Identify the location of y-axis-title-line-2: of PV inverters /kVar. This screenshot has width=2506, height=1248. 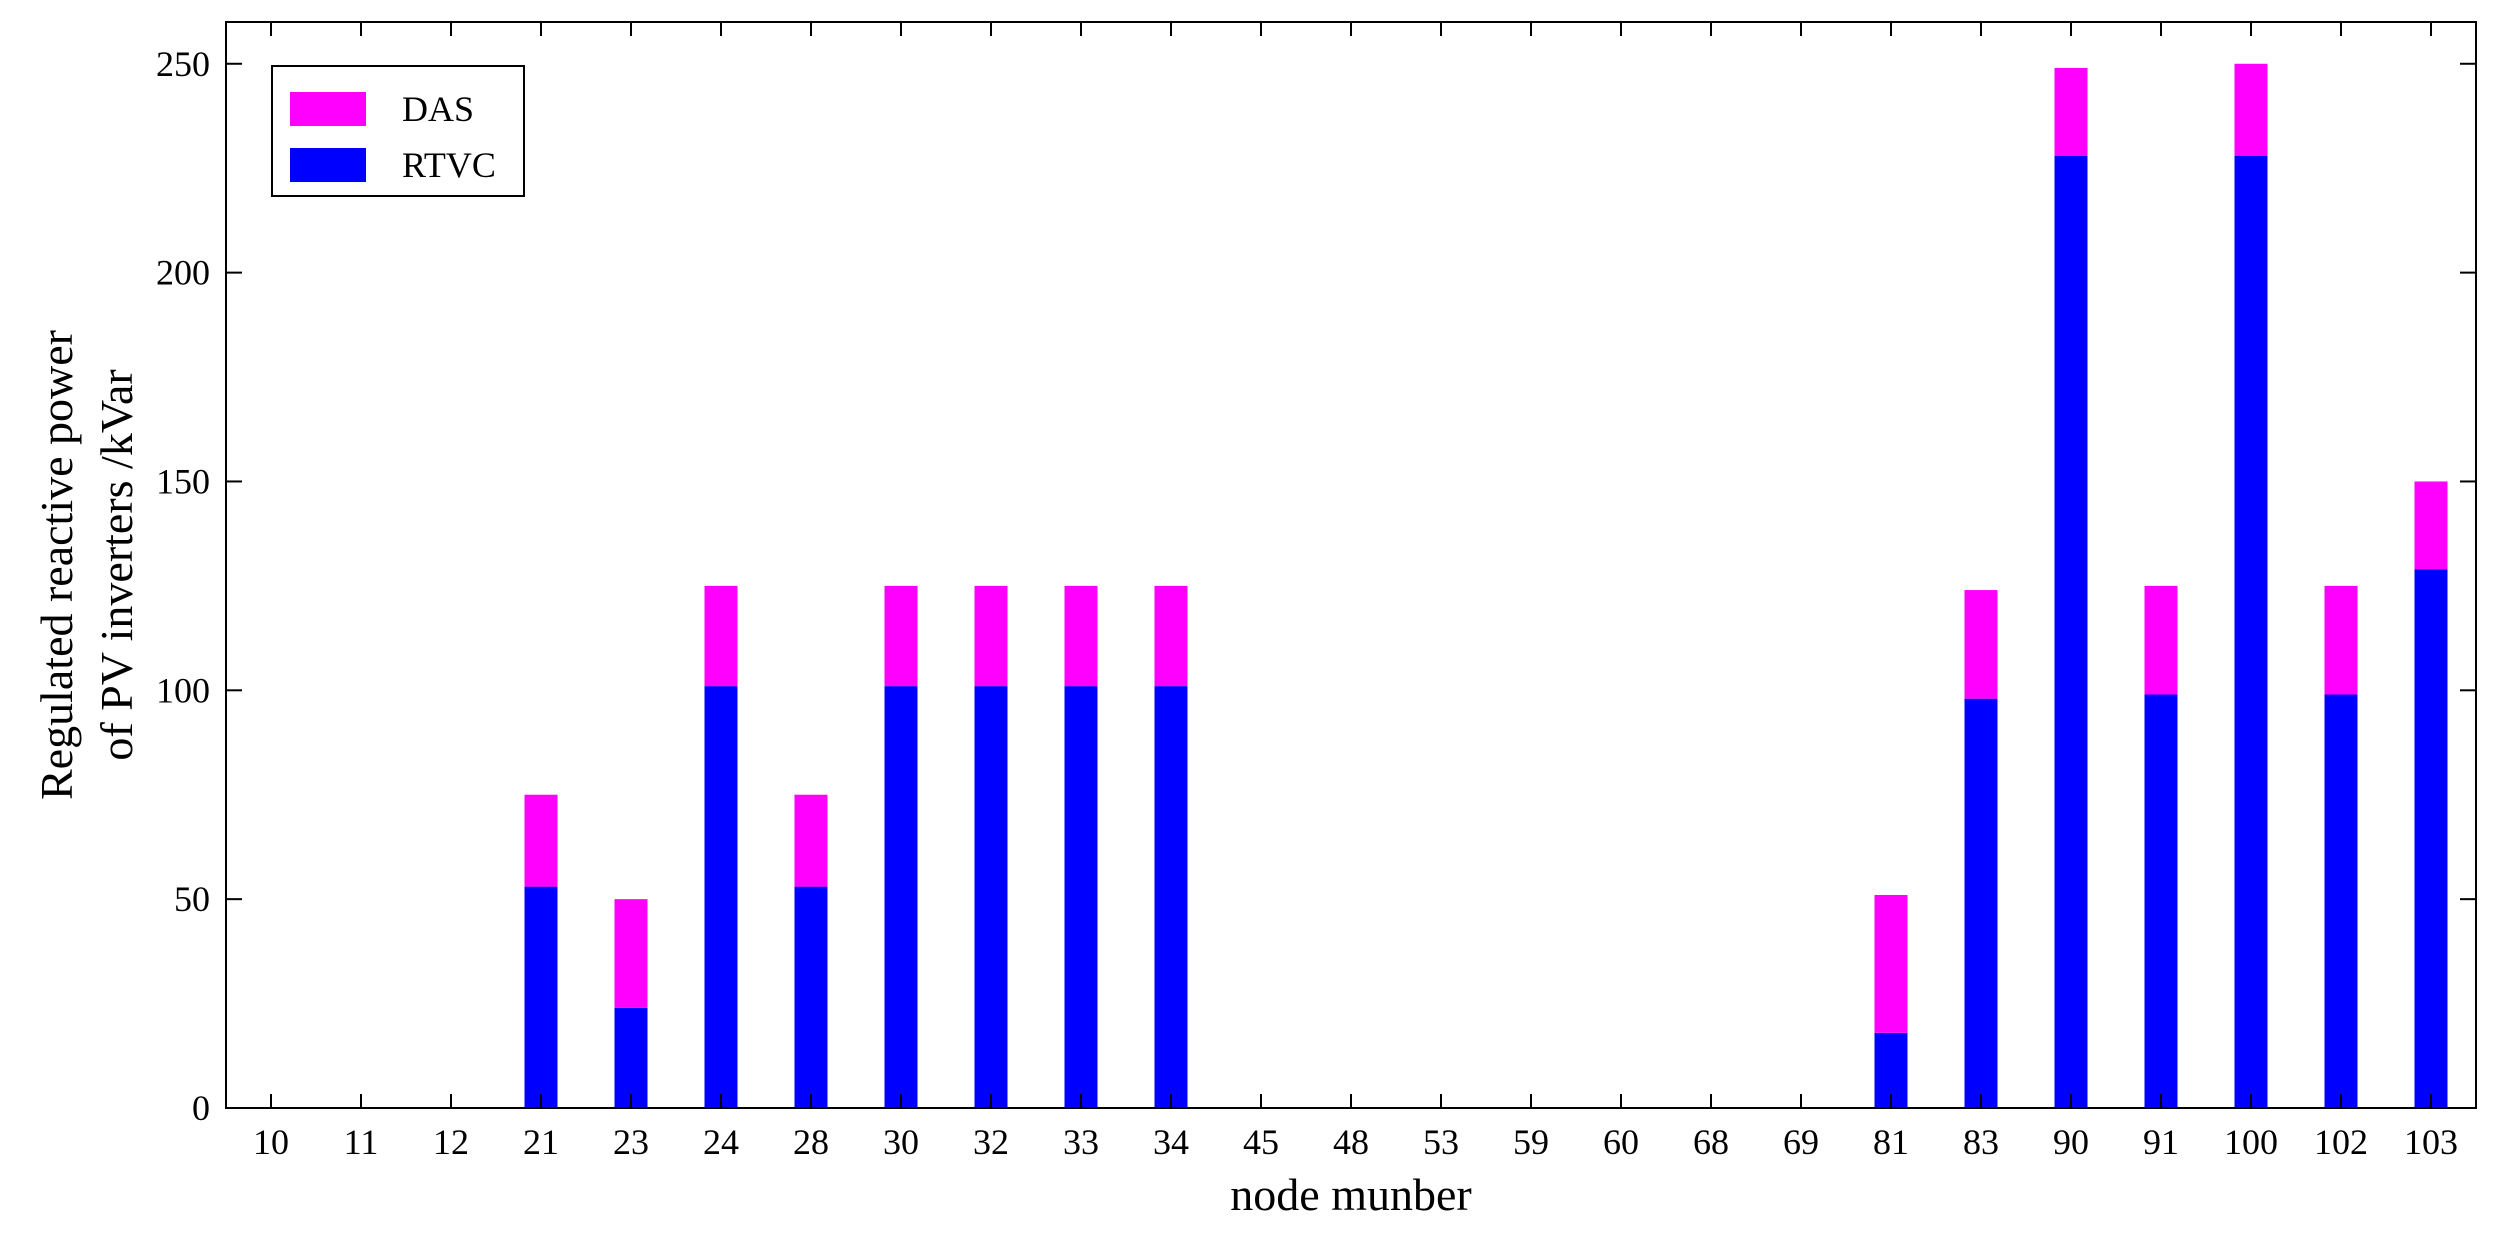
(116, 564).